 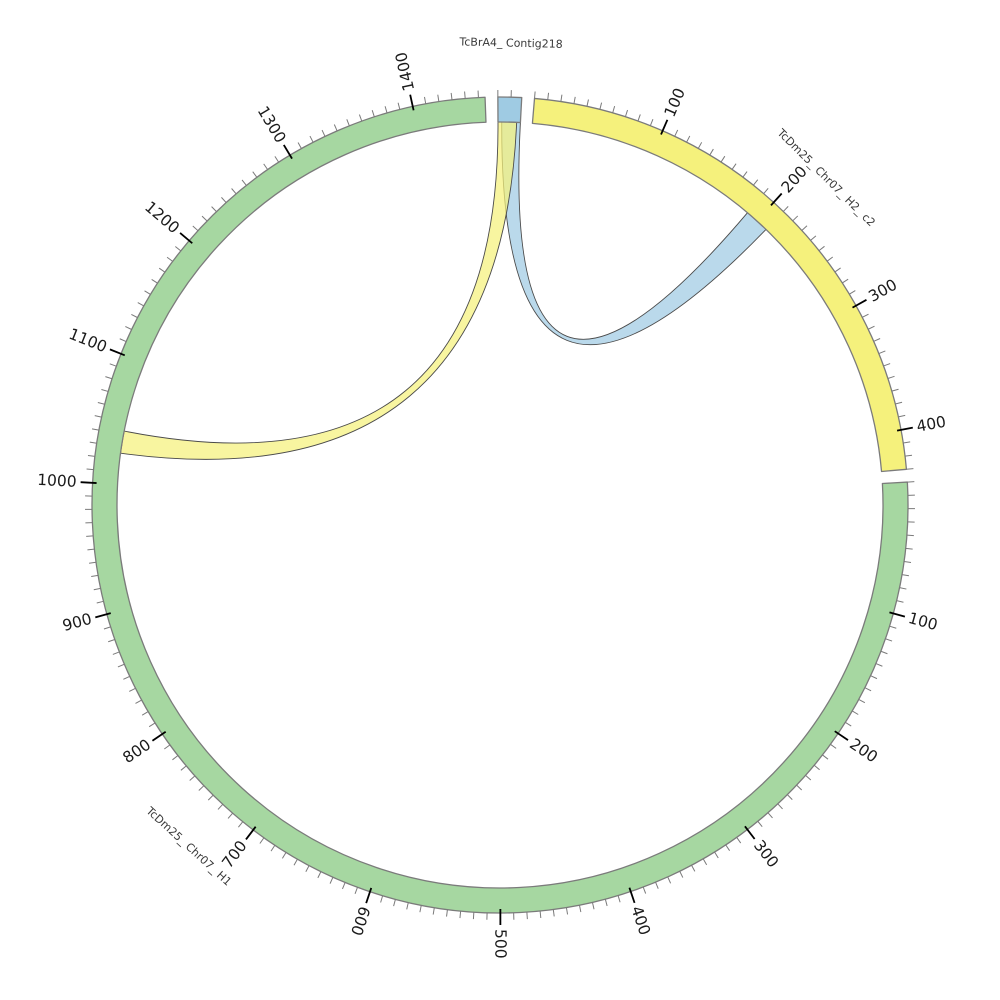 I want to click on tick-label: 100, so click(x=675, y=102).